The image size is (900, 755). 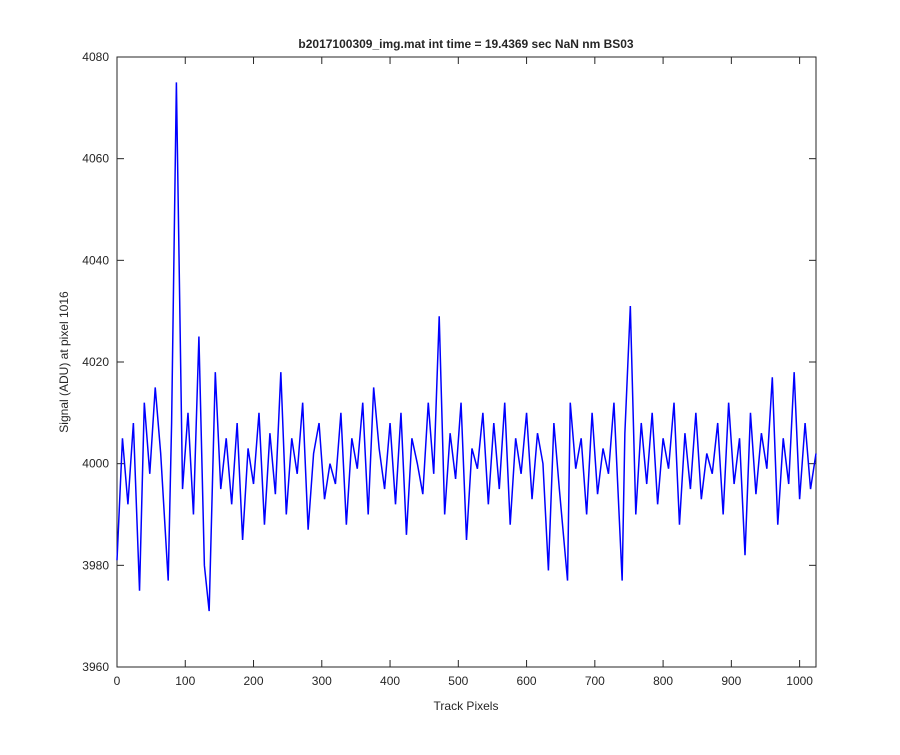 I want to click on y-tick-label: 4040, so click(x=95, y=260).